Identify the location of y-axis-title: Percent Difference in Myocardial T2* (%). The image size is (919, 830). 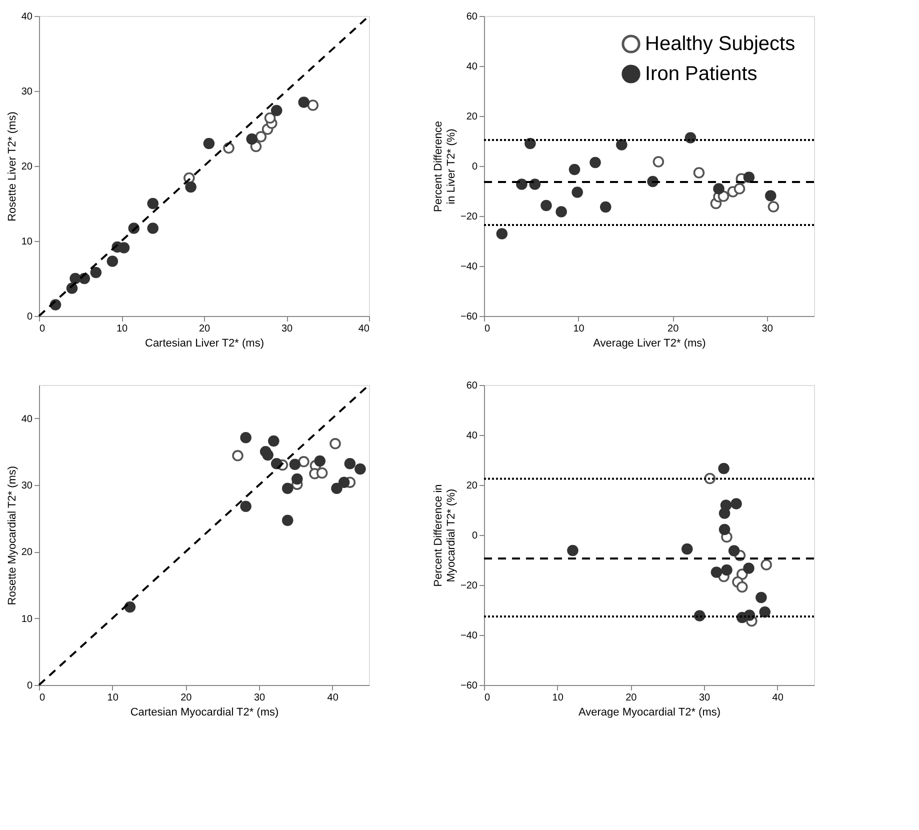
(445, 535).